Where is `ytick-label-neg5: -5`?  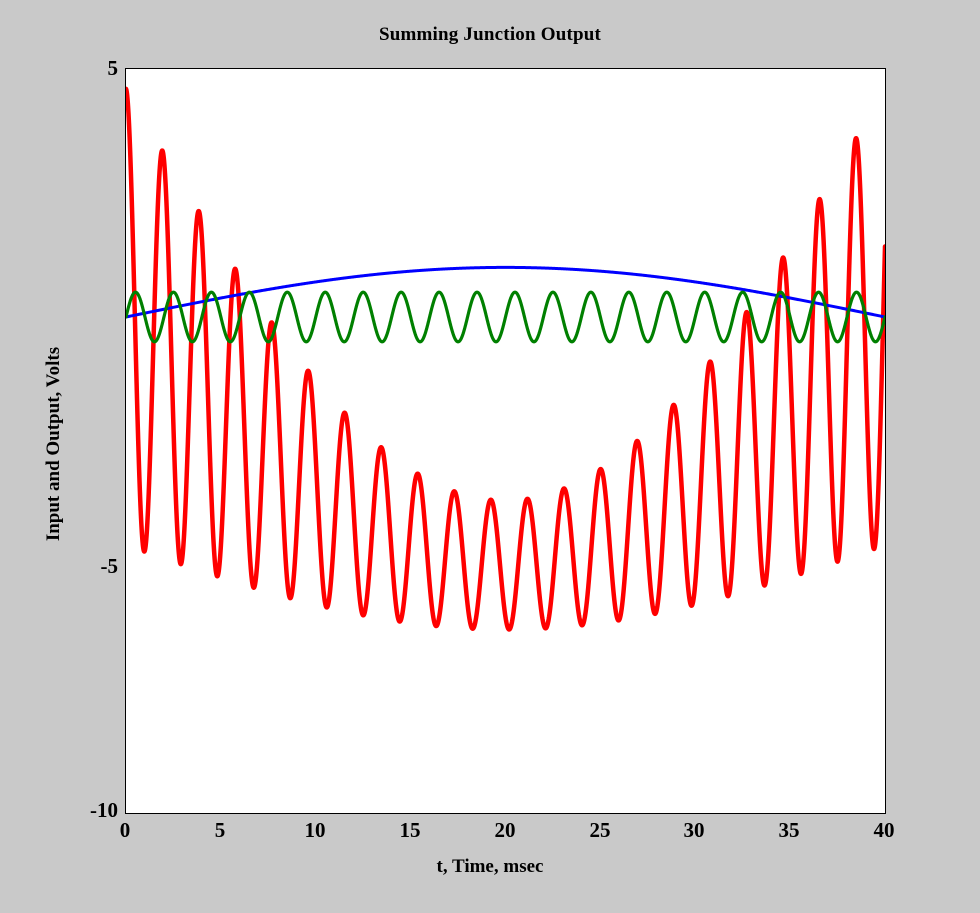 ytick-label-neg5: -5 is located at coordinates (109, 566).